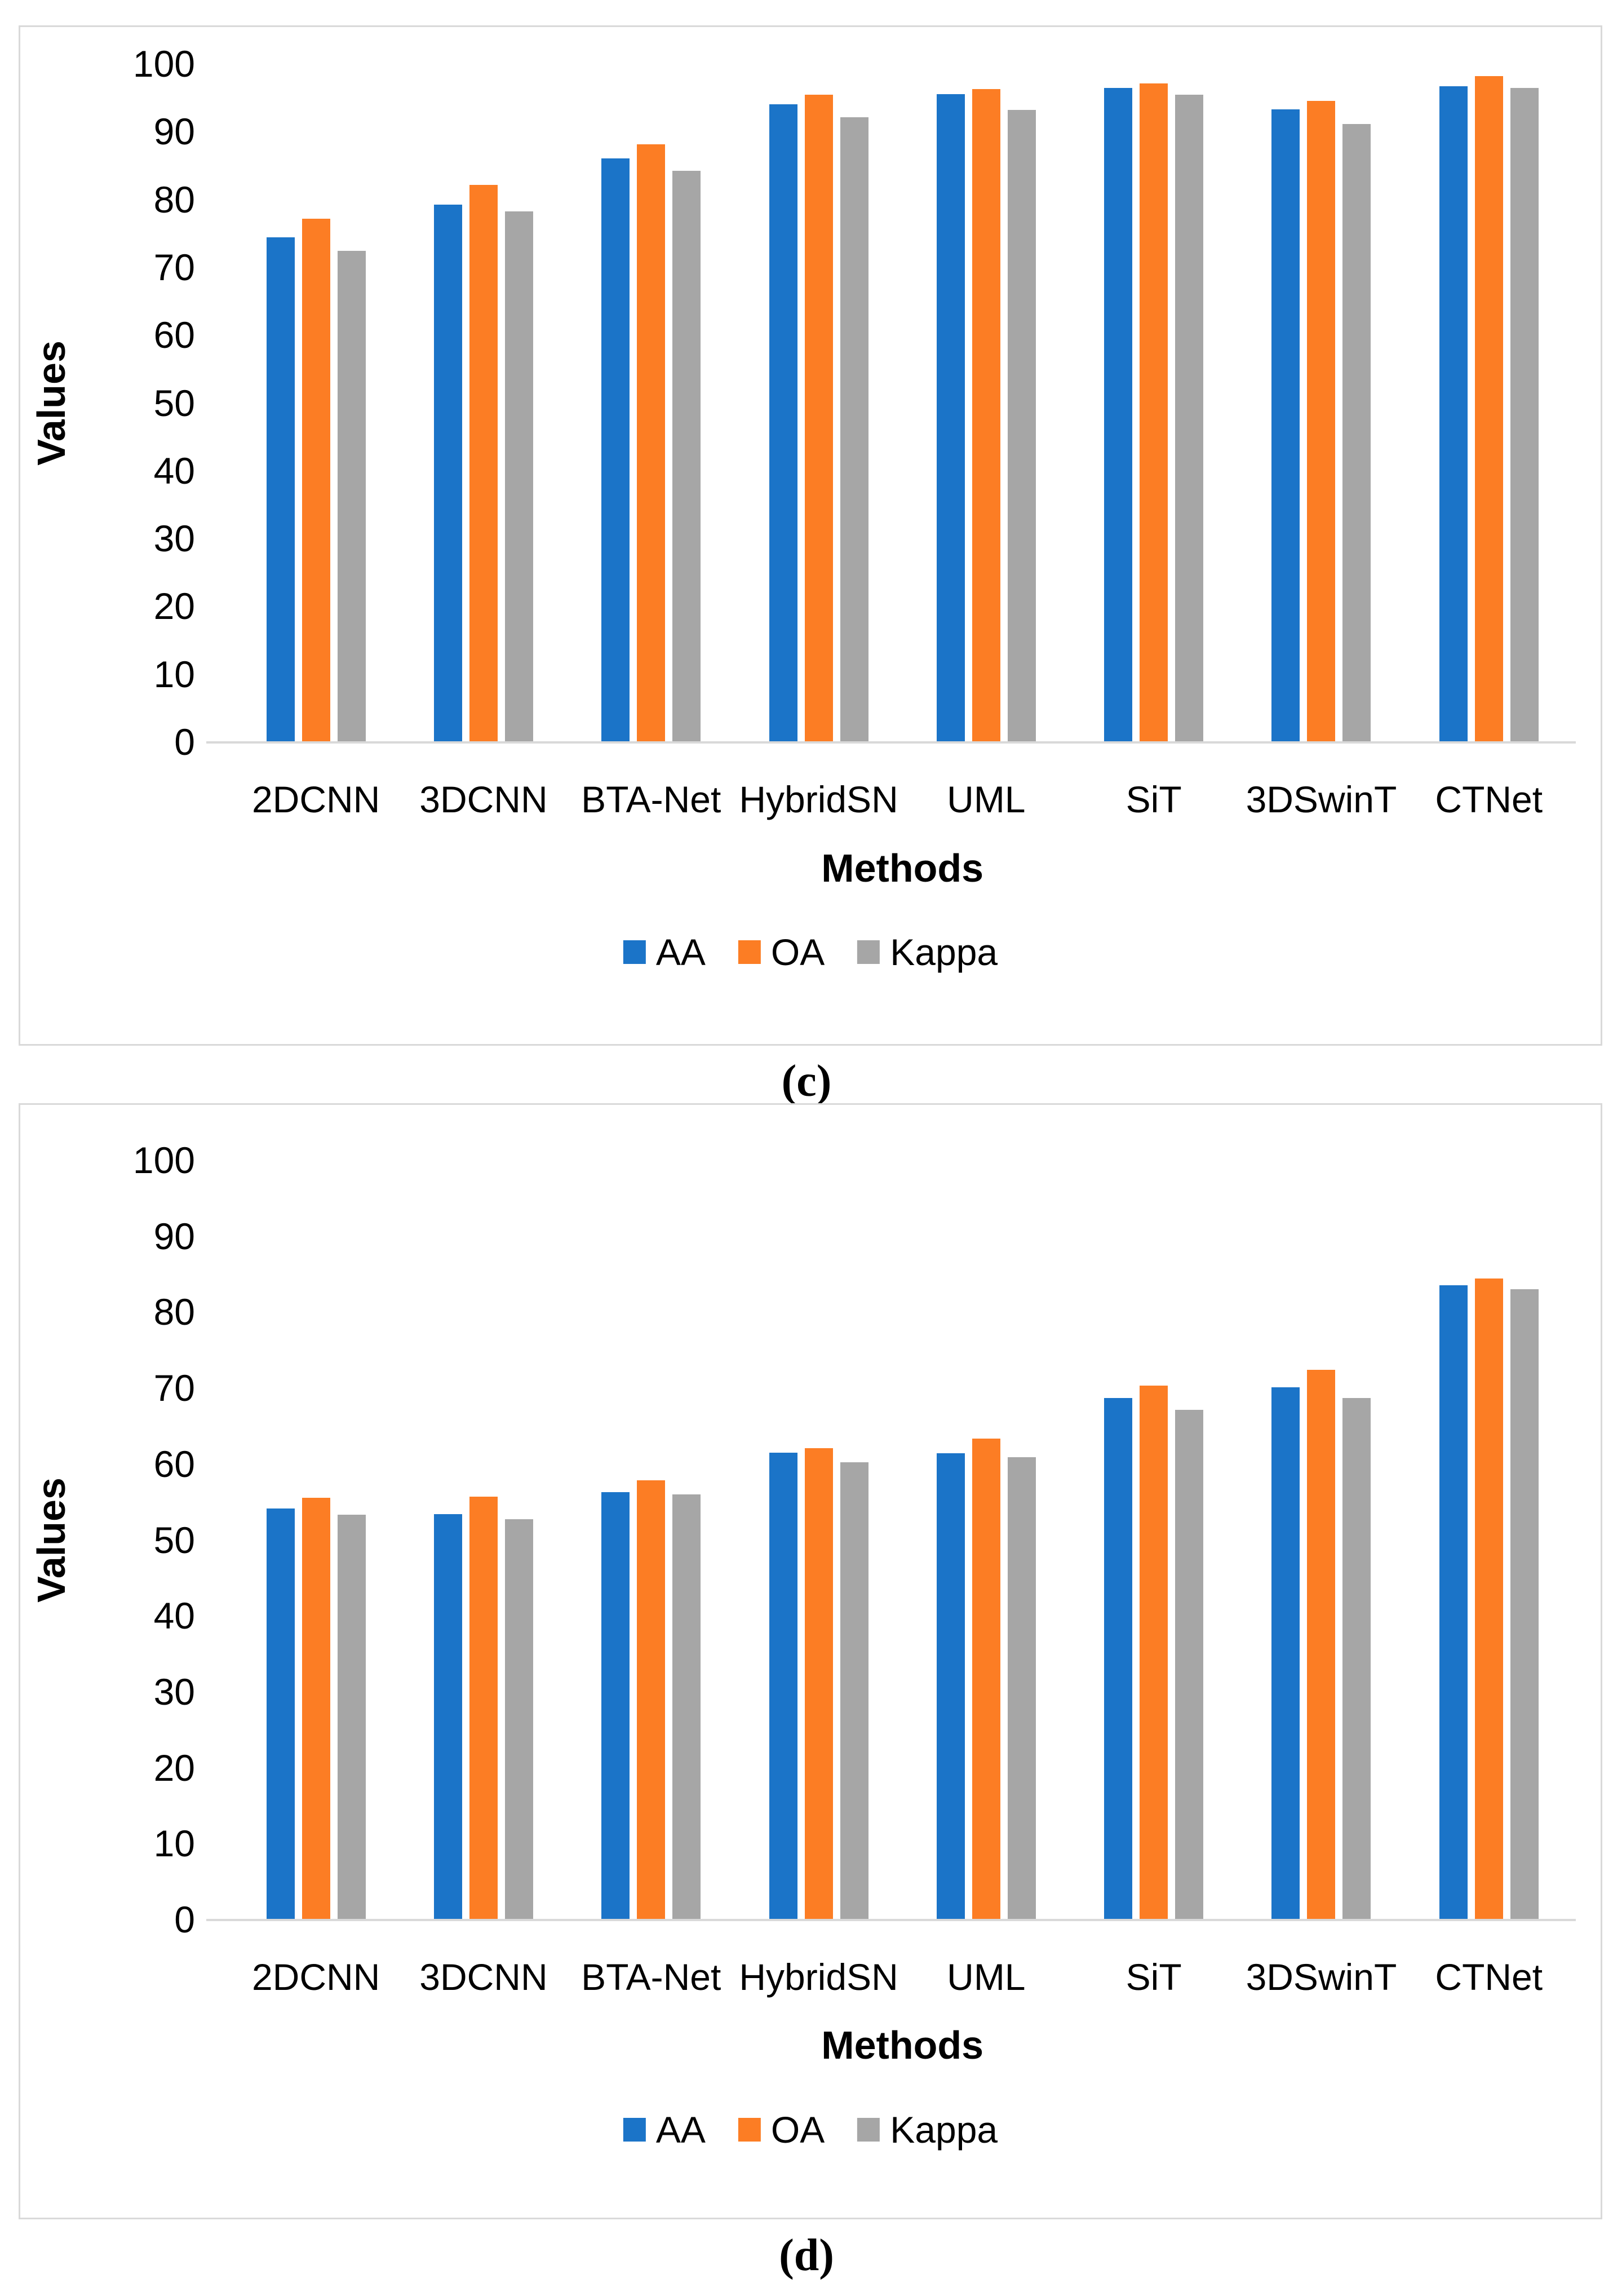 This screenshot has width=1613, height=2296. What do you see at coordinates (352, 1717) in the screenshot?
I see `bar-kappa-2DCNN` at bounding box center [352, 1717].